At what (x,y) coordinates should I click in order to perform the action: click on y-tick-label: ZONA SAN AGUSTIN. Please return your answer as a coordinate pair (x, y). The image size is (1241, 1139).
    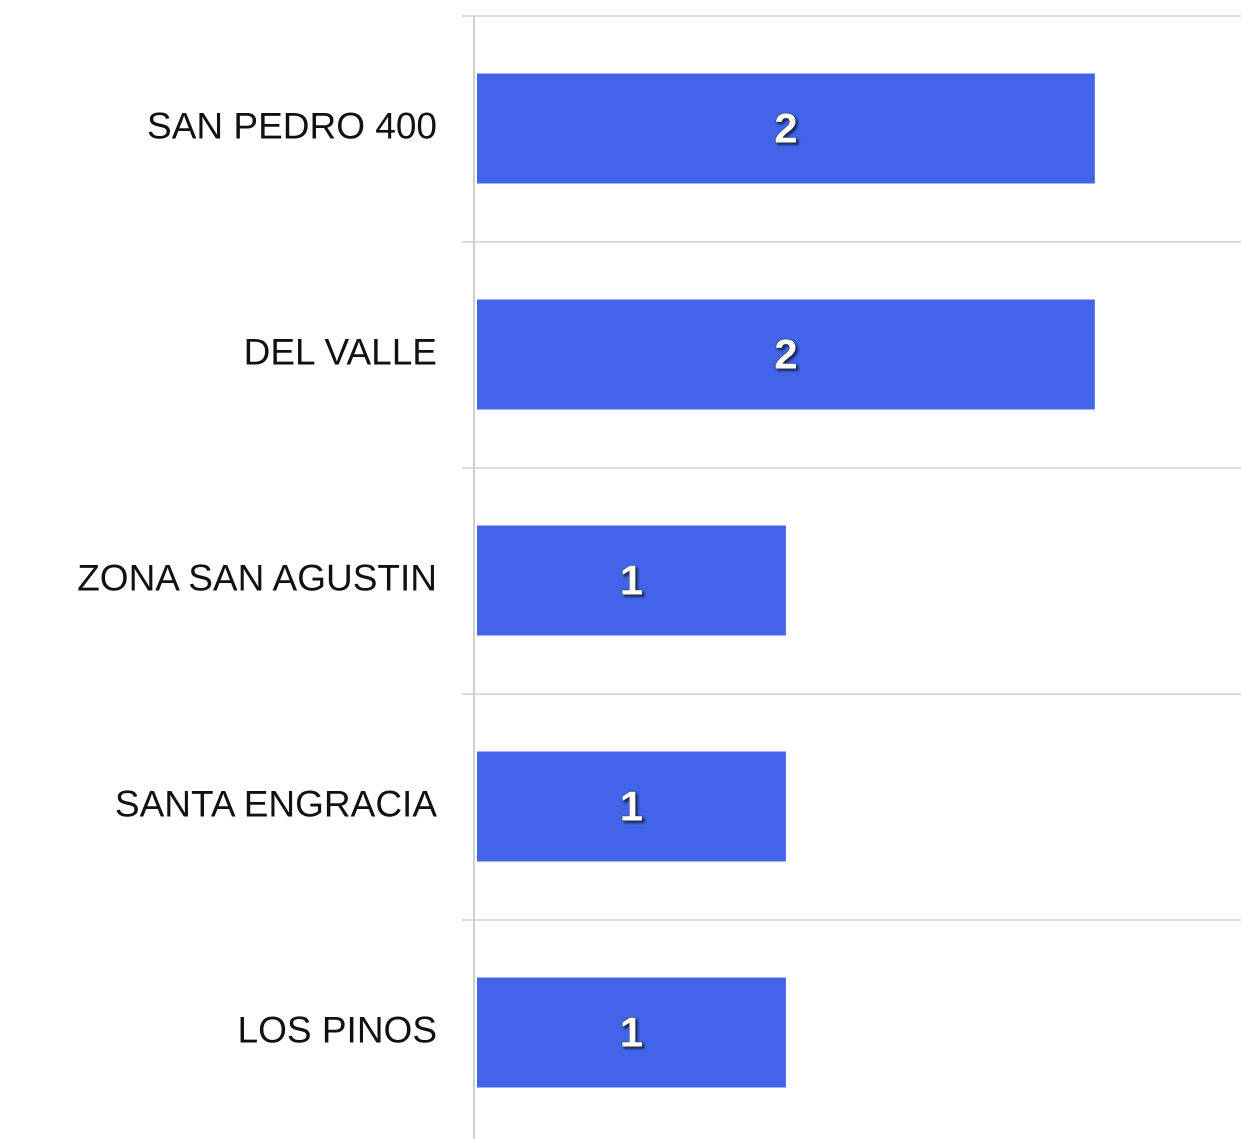
    Looking at the image, I should click on (257, 577).